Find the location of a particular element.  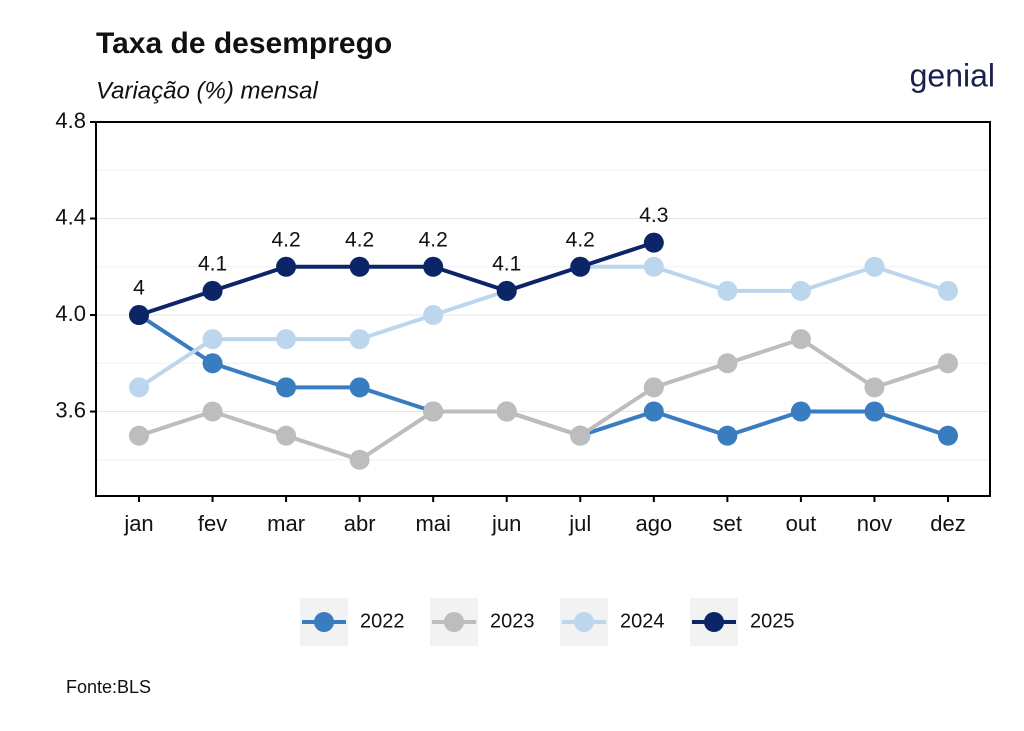

data-label: 4 is located at coordinates (139, 288).